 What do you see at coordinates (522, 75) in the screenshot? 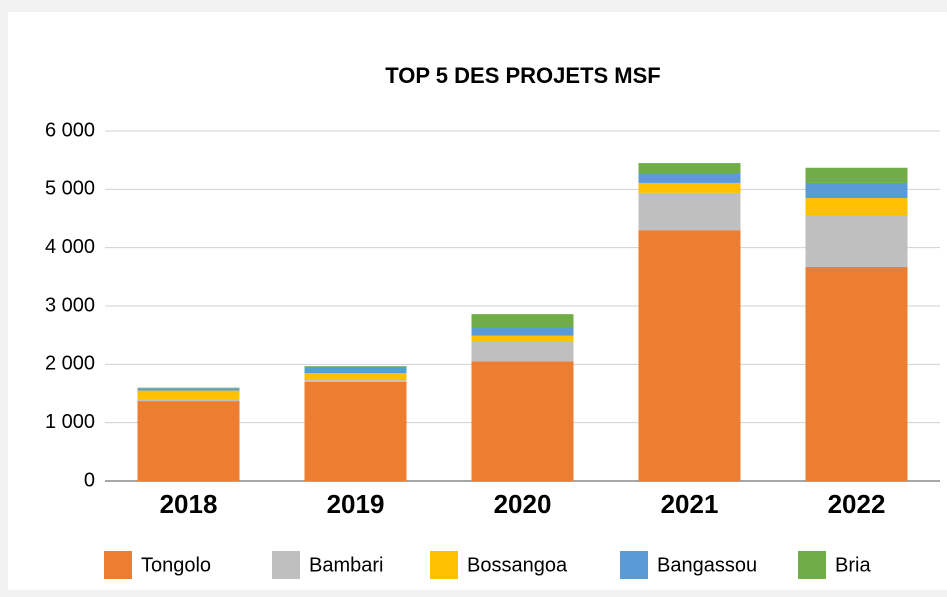
I see `chart-title: TOP 5 DES PROJETS MSF` at bounding box center [522, 75].